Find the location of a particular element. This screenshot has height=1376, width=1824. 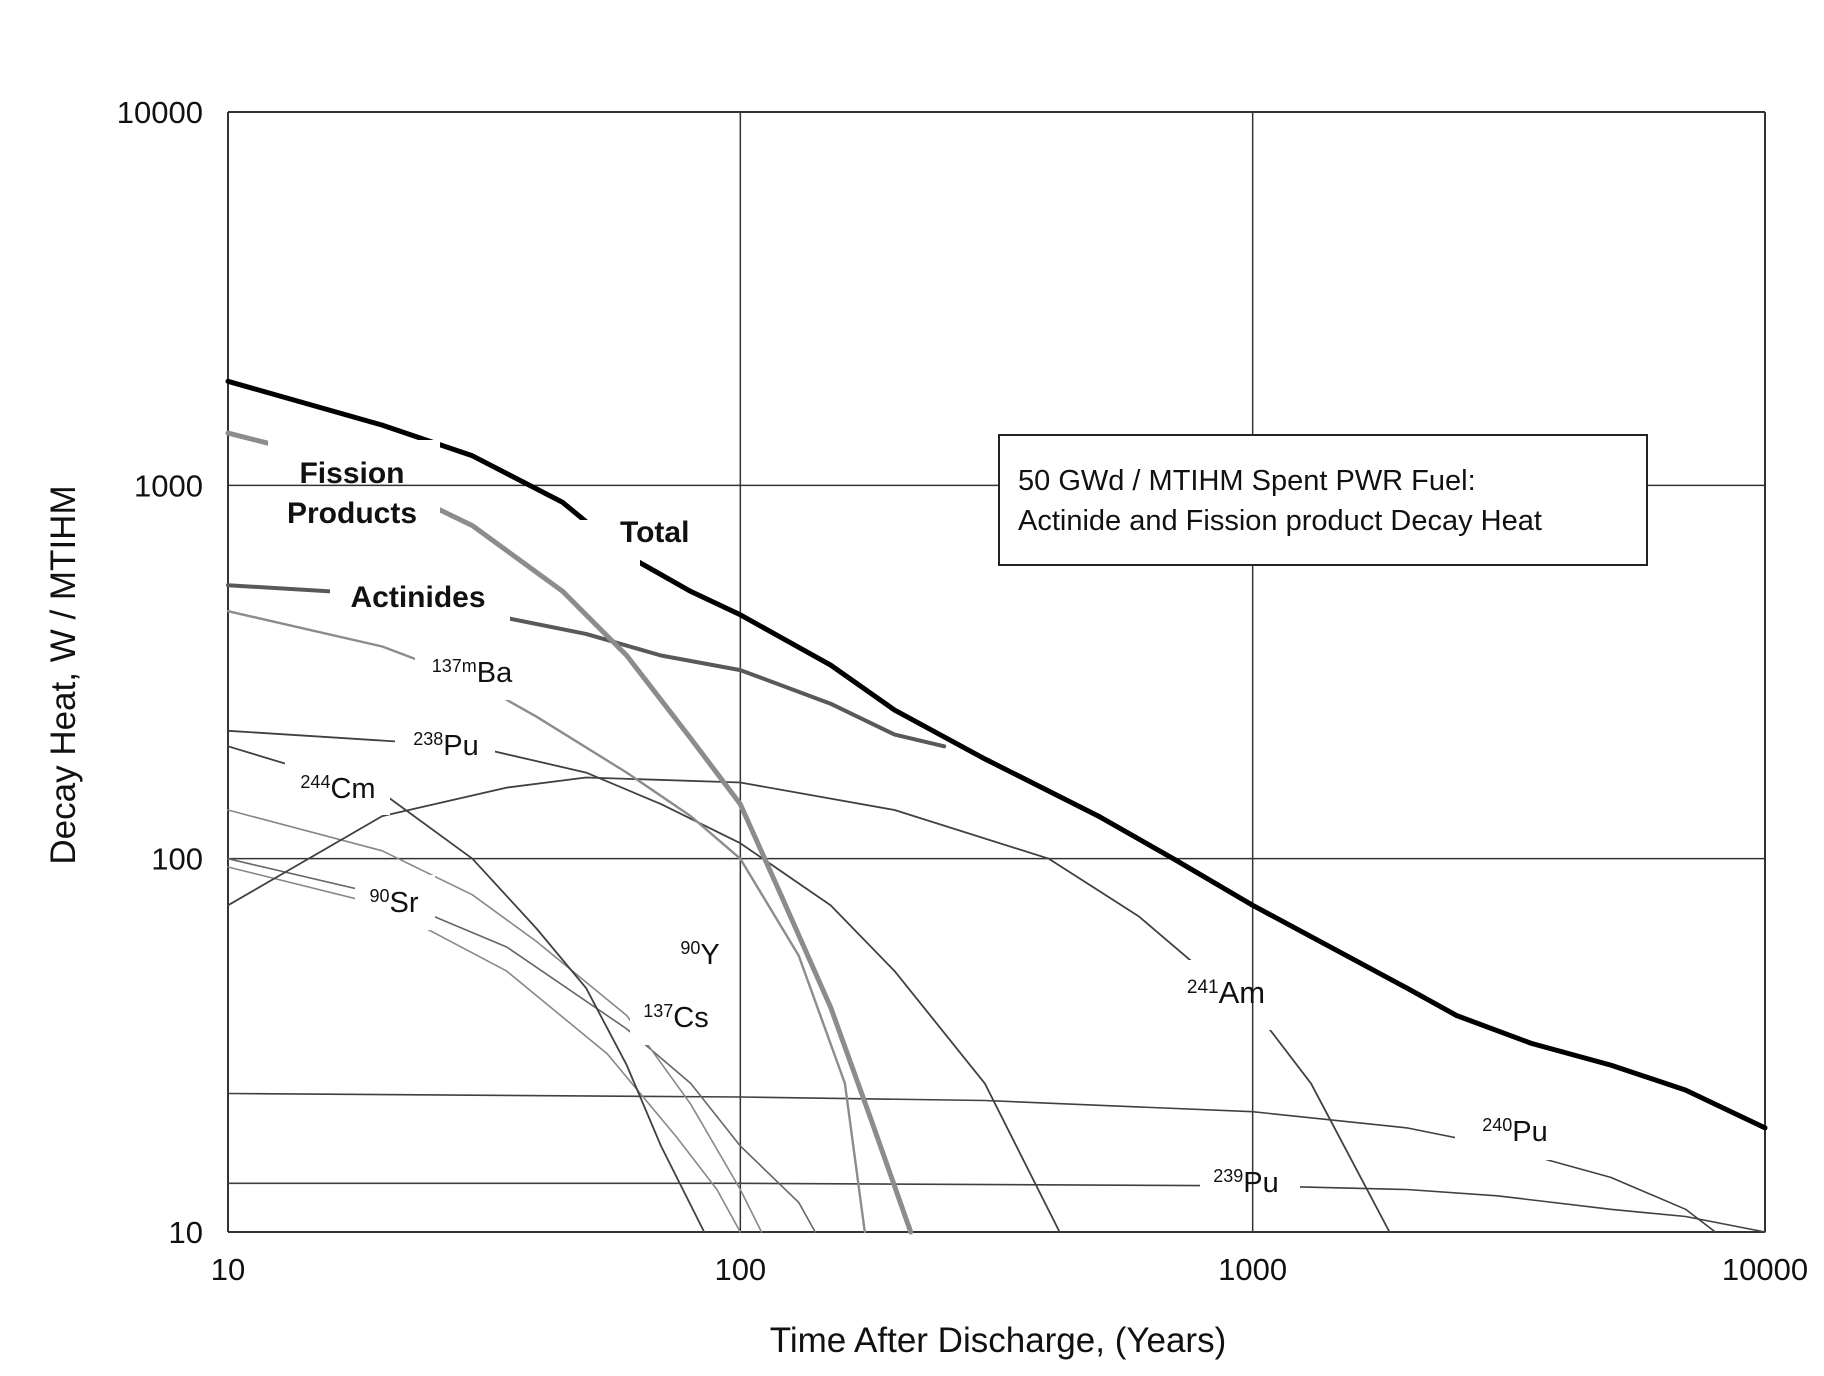

series-label-y90: 90Y is located at coordinates (699, 954).